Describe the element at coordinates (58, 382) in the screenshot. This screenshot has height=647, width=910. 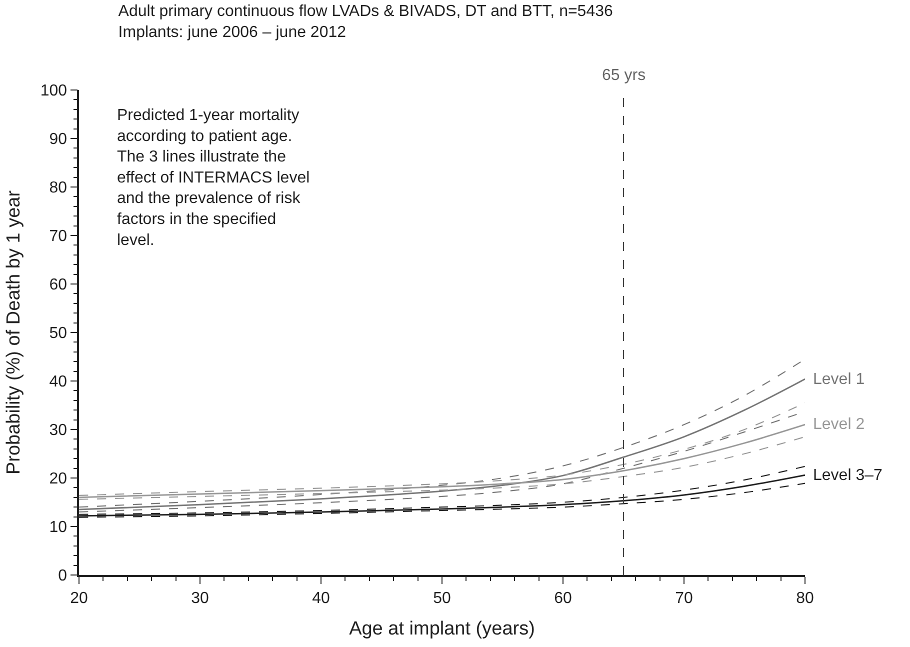
I see `y-tick-label: 40` at that location.